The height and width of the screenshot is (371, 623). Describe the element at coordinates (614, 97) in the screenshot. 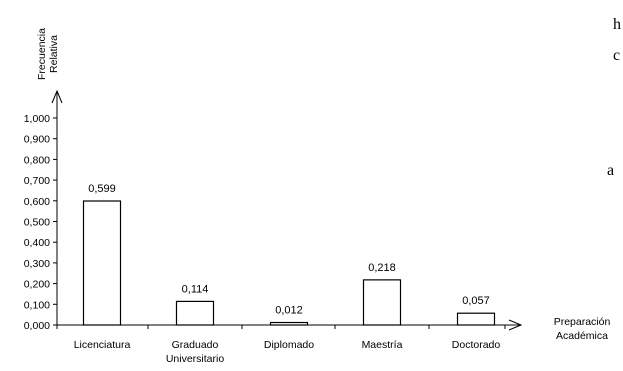

I see `side-text-fragments: hc a` at that location.